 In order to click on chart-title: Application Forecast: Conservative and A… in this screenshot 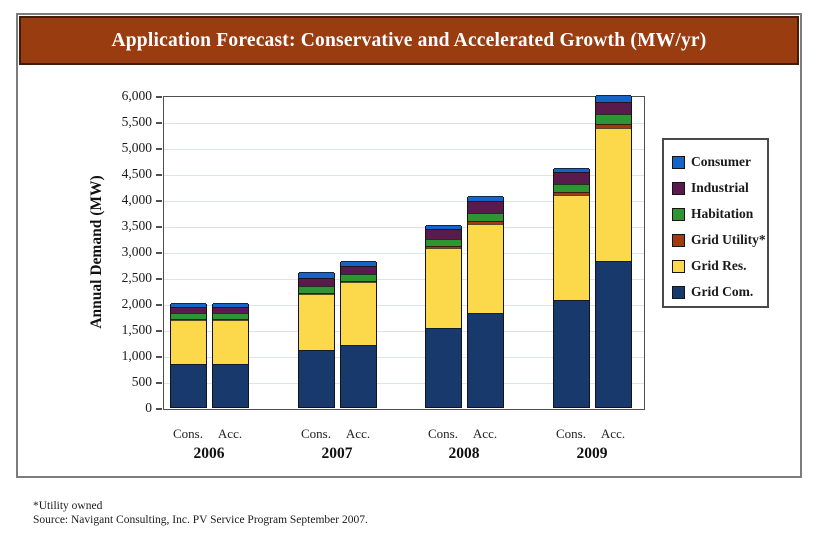, I will do `click(409, 40)`.